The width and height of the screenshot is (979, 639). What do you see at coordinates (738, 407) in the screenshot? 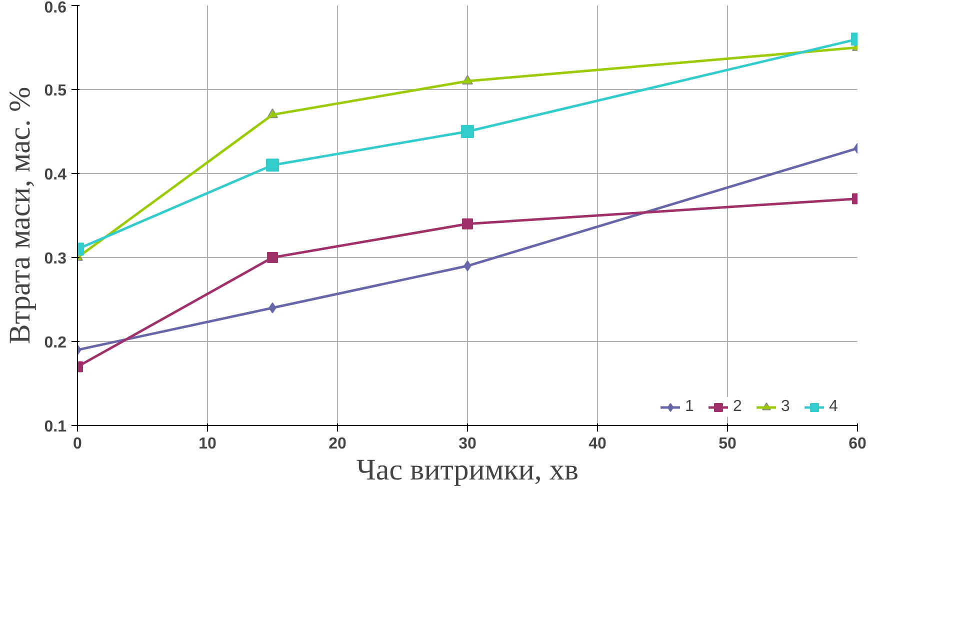
I see `legend-label: 2` at bounding box center [738, 407].